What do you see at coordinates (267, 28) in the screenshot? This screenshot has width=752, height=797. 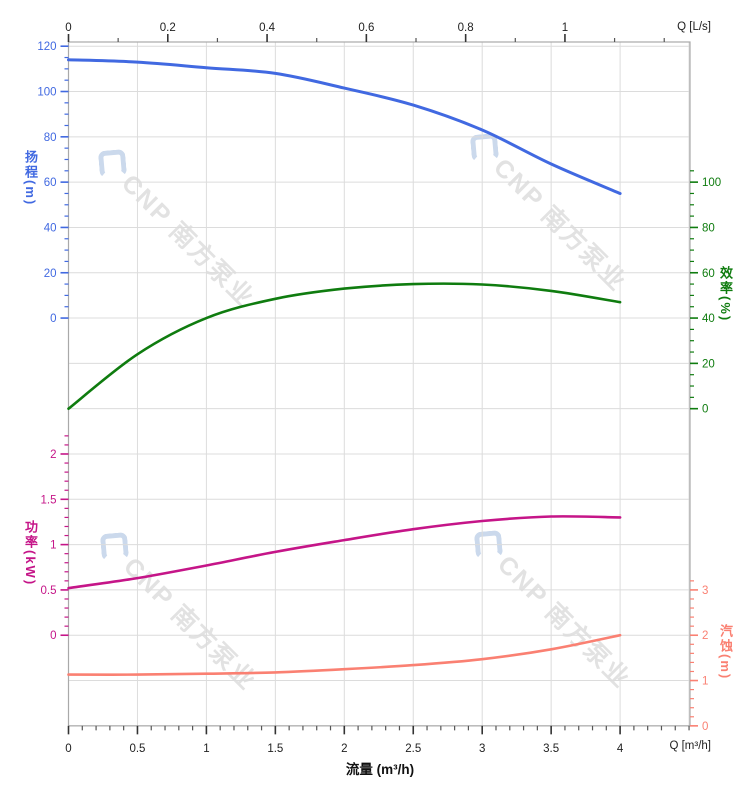 I see `svg-text: 0.4` at bounding box center [267, 28].